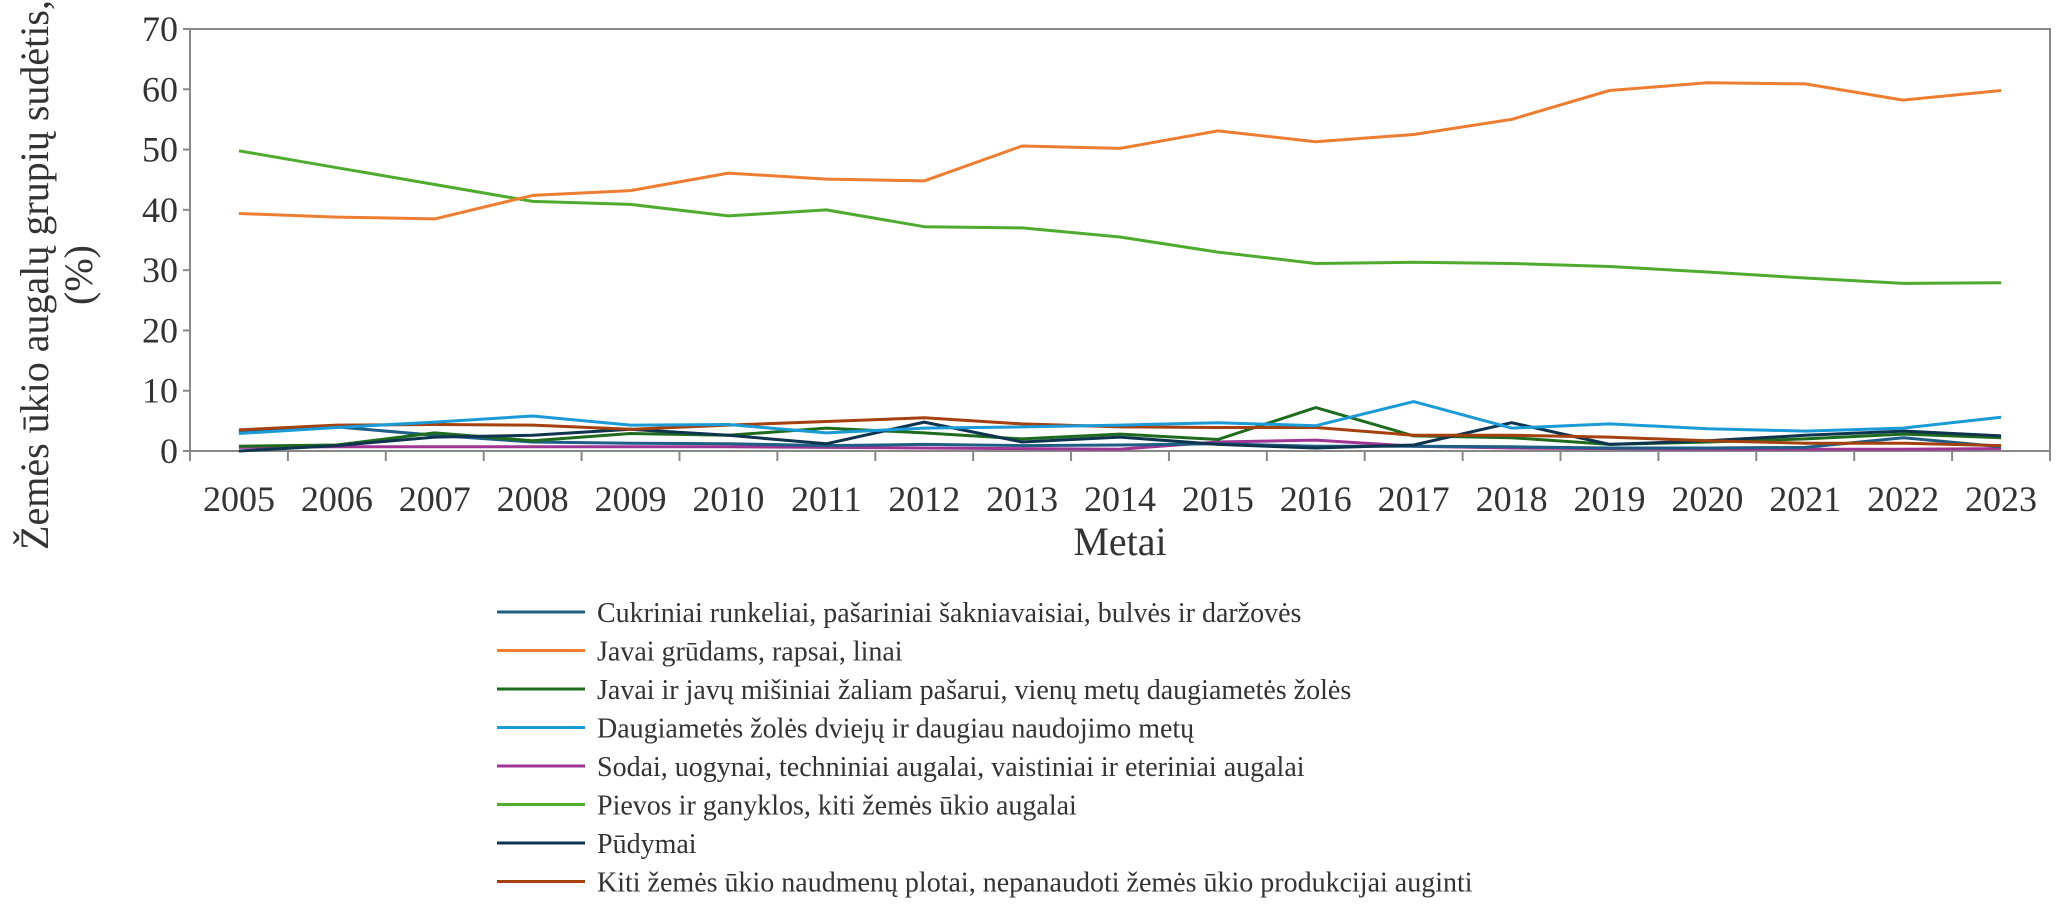  I want to click on x-tick-label: 2015, so click(1218, 499).